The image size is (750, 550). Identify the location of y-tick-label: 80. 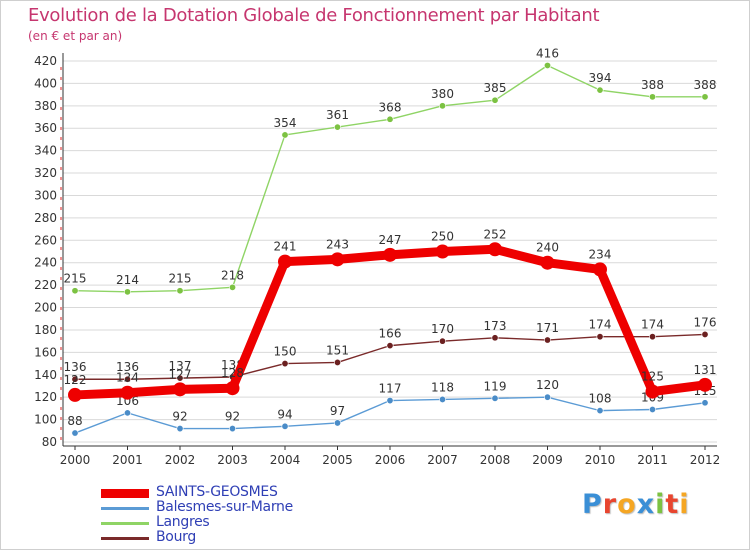
(49, 442).